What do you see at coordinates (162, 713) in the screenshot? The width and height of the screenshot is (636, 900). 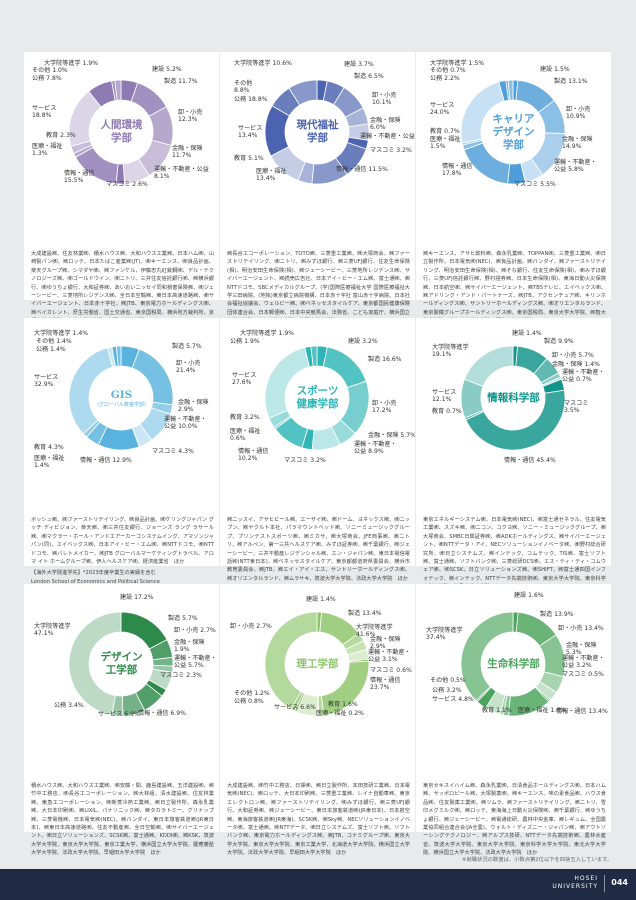 I see `segment-label: 情報・通信 6.9%` at bounding box center [162, 713].